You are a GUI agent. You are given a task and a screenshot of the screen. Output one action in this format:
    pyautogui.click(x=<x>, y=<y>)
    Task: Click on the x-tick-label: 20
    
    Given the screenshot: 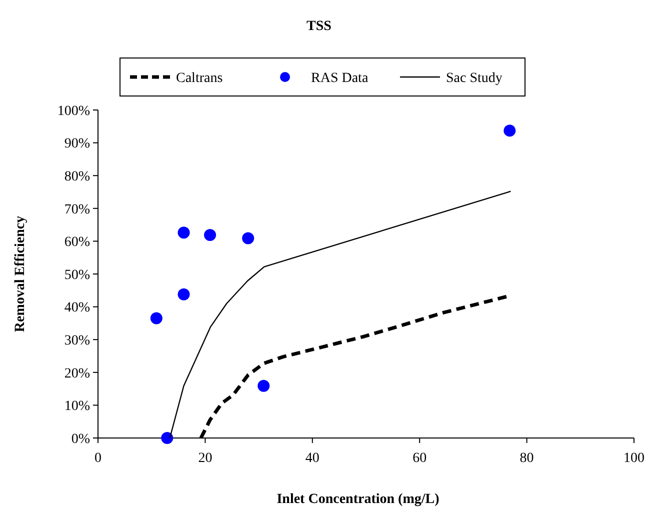 What is the action you would take?
    pyautogui.click(x=205, y=458)
    